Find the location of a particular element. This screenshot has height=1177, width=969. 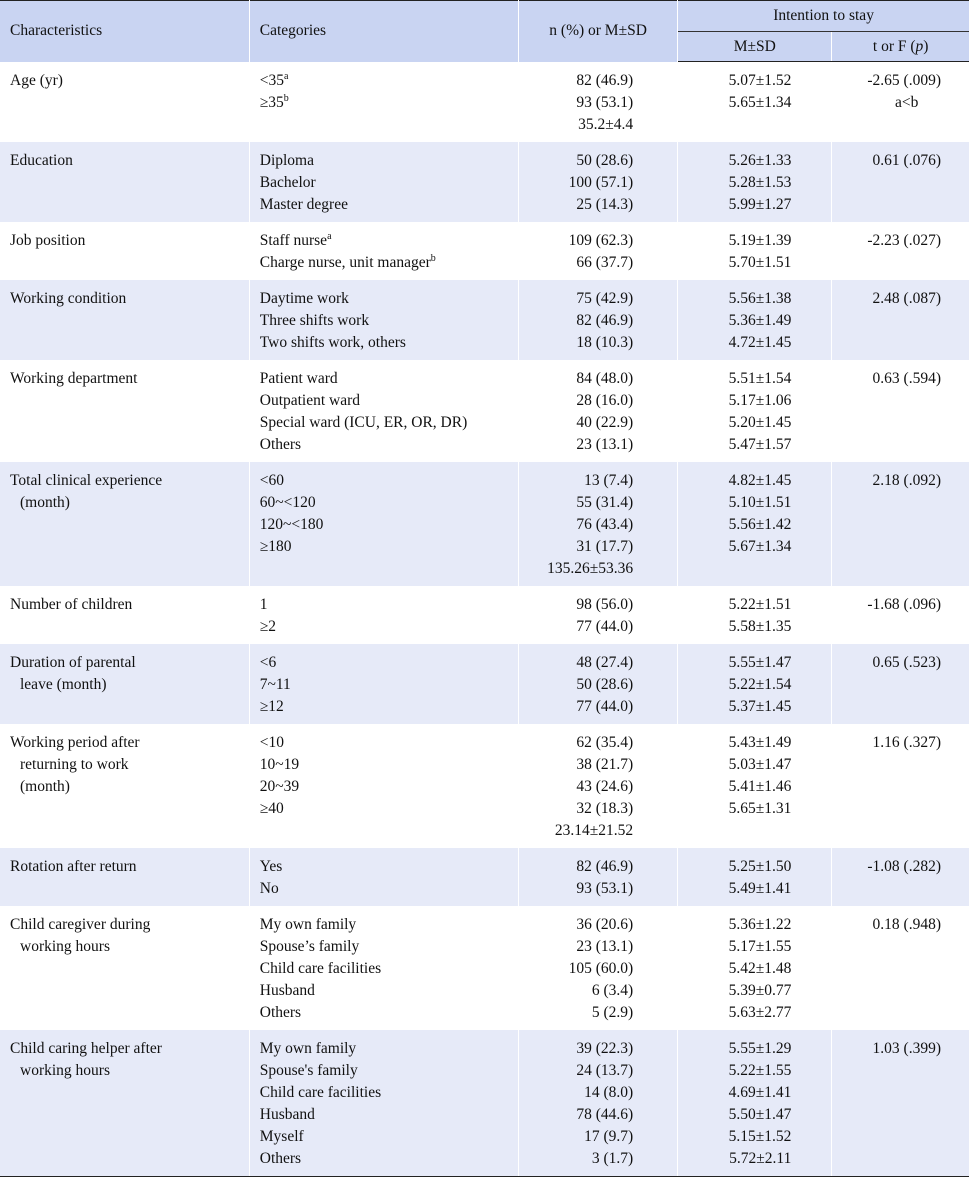

msd-value: 5.22±1.54 is located at coordinates (740, 685).